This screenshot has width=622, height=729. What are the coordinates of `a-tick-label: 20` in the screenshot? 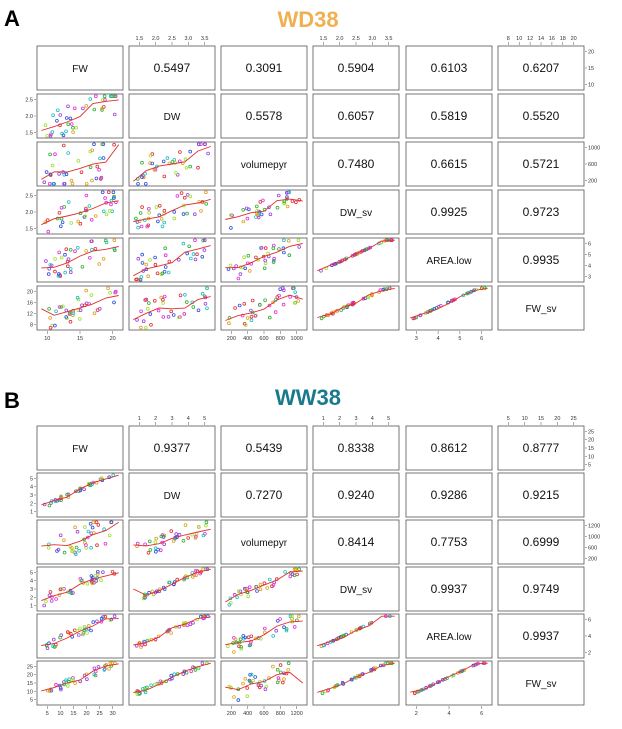 It's located at (113, 339).